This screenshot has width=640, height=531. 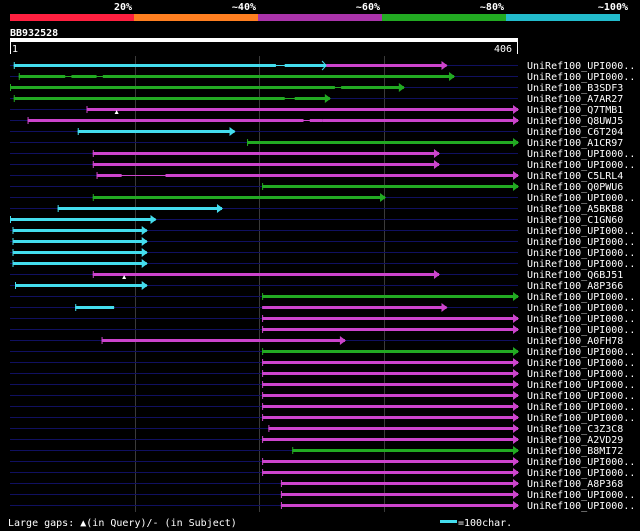 What do you see at coordinates (575, 209) in the screenshot?
I see `hit-label: UniRef100_A5BKB8` at bounding box center [575, 209].